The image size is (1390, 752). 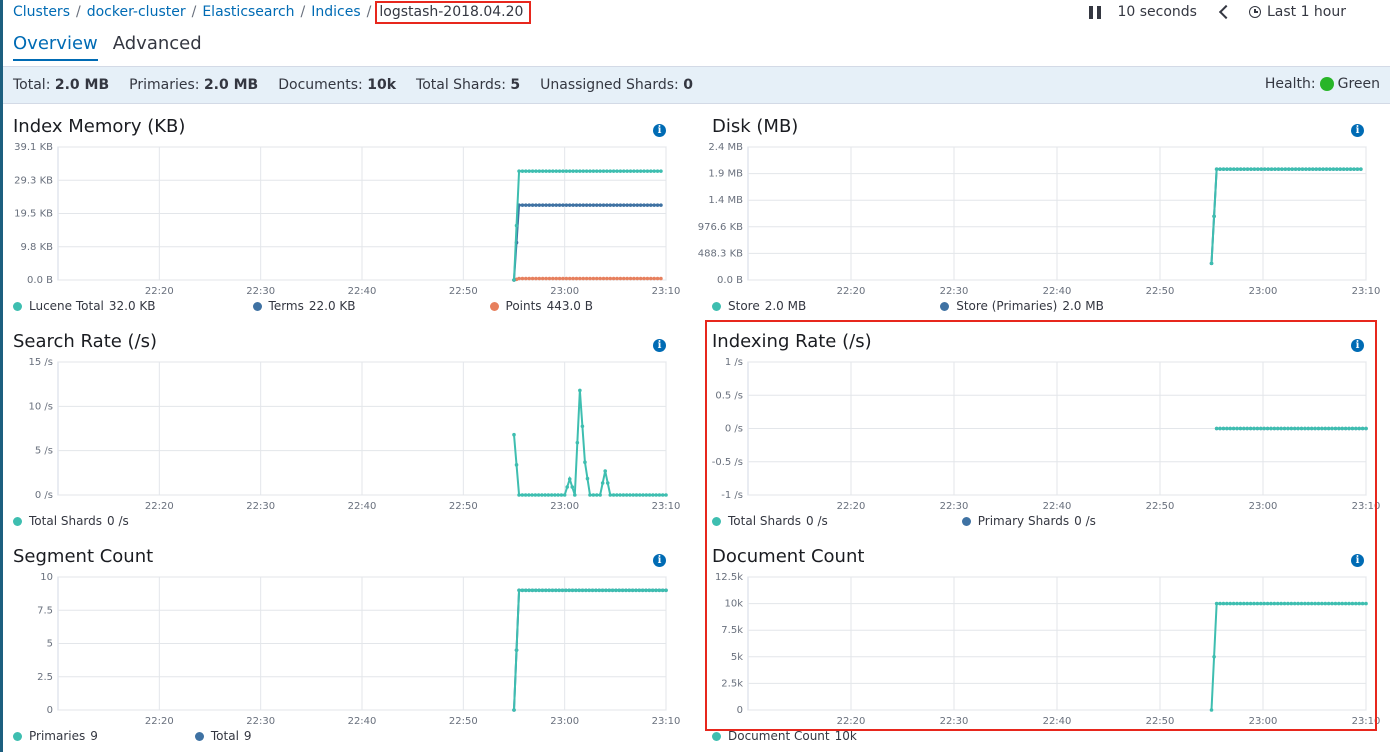 I want to click on pause-icon, so click(x=1095, y=12).